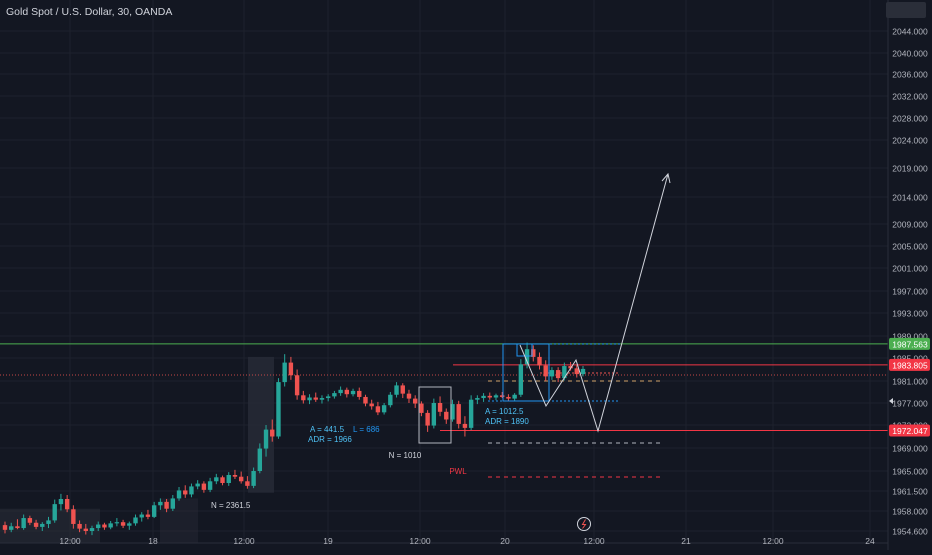 This screenshot has height=555, width=932. What do you see at coordinates (910, 247) in the screenshot?
I see `y-tick-label: 2005.000` at bounding box center [910, 247].